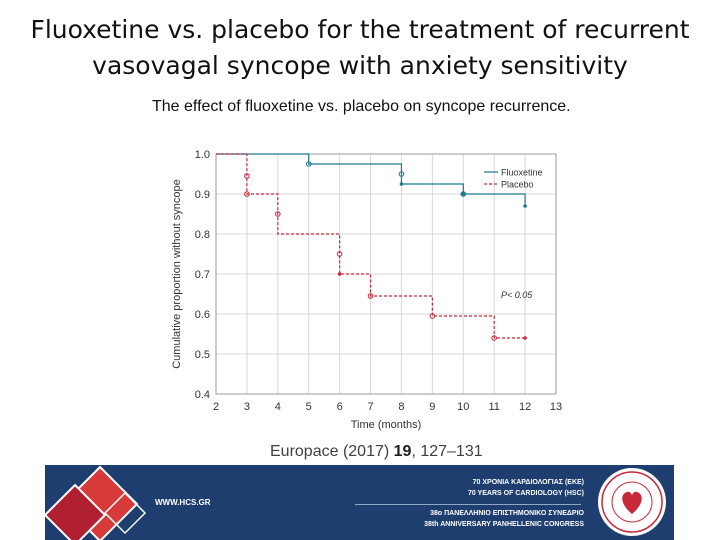  I want to click on y-tick-label: 0.7, so click(202, 275).